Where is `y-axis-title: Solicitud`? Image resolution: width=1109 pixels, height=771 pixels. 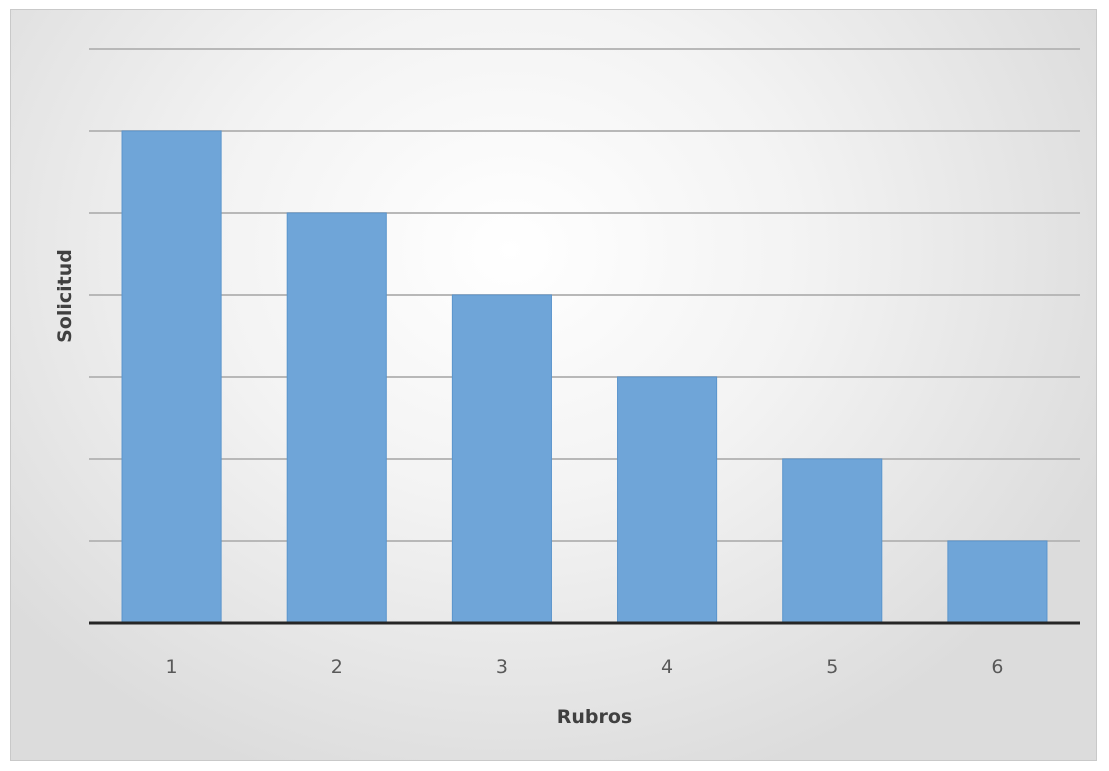
y-axis-title: Solicitud is located at coordinates (65, 296).